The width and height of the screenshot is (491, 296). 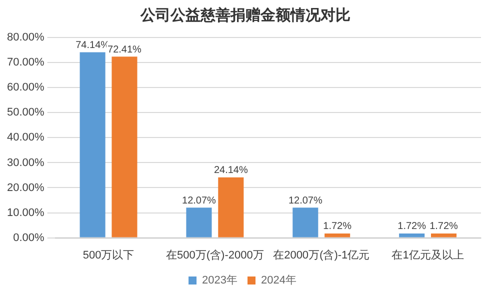 What do you see at coordinates (25, 38) in the screenshot?
I see `y-tick-label: 80.00%` at bounding box center [25, 38].